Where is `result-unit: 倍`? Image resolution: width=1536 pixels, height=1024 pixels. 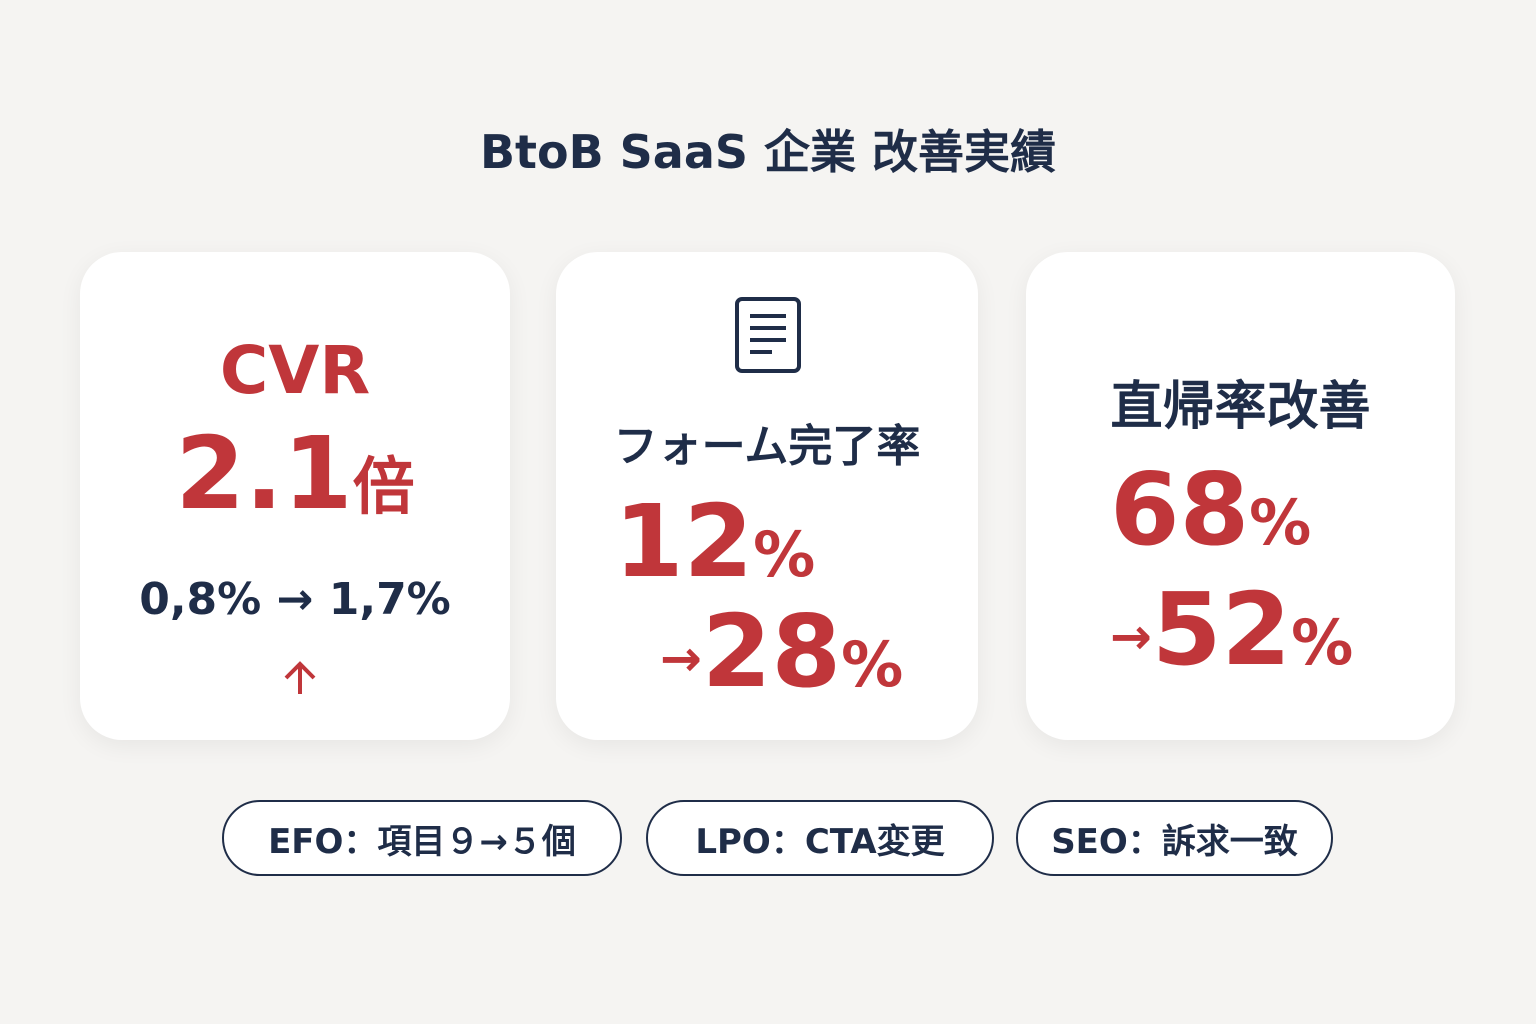 result-unit: 倍 is located at coordinates (383, 486).